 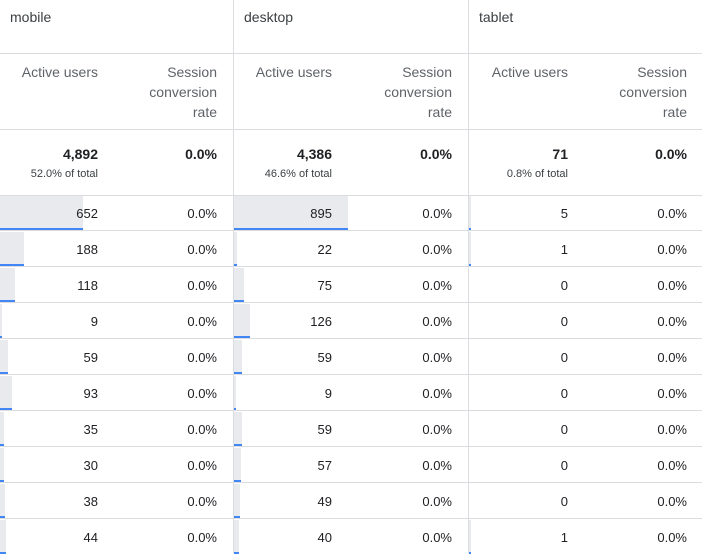 I want to click on active-users-cell: 126, so click(x=321, y=321).